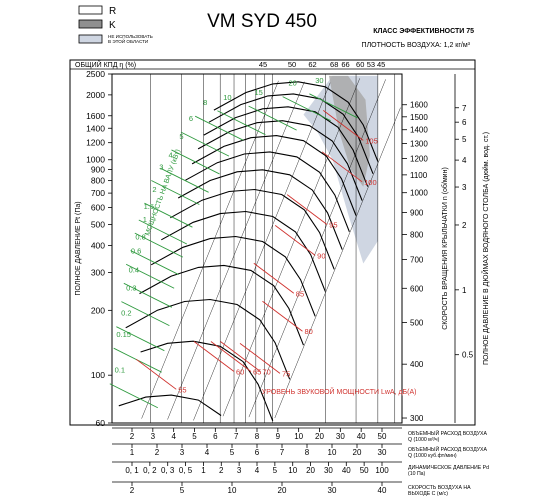 The width and height of the screenshot is (560, 504). Describe the element at coordinates (371, 140) in the screenshot. I see `sound-line-label: 105` at that location.